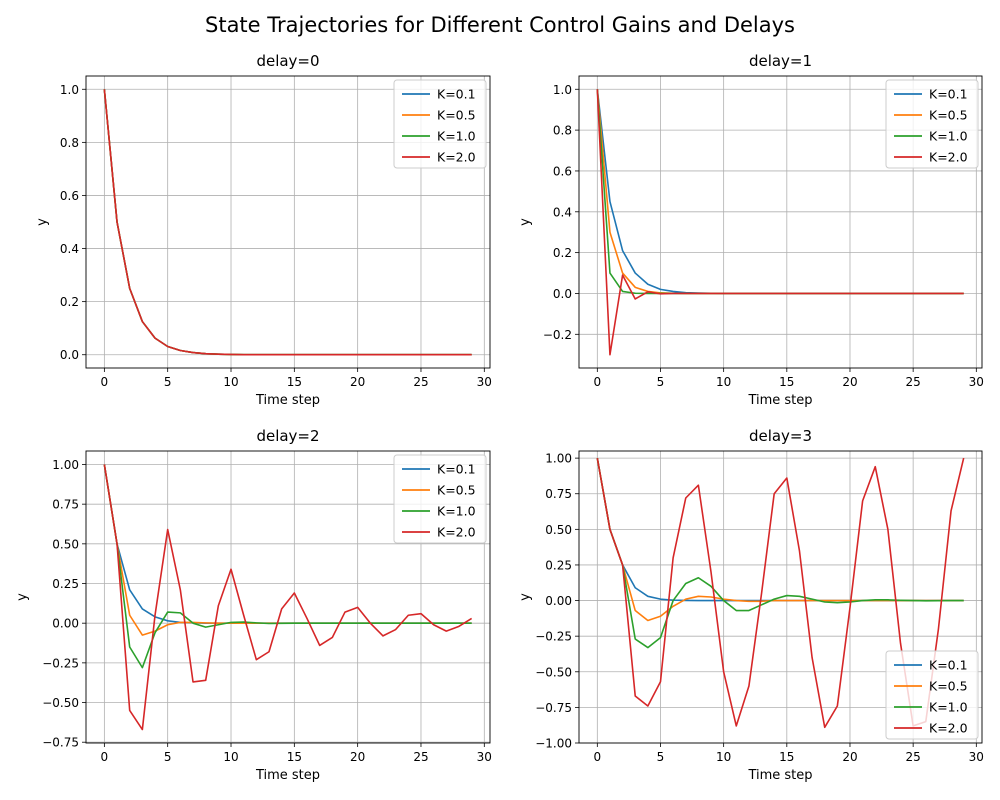 This screenshot has width=1000, height=800. I want to click on subplot-title: delay=1, so click(780, 61).